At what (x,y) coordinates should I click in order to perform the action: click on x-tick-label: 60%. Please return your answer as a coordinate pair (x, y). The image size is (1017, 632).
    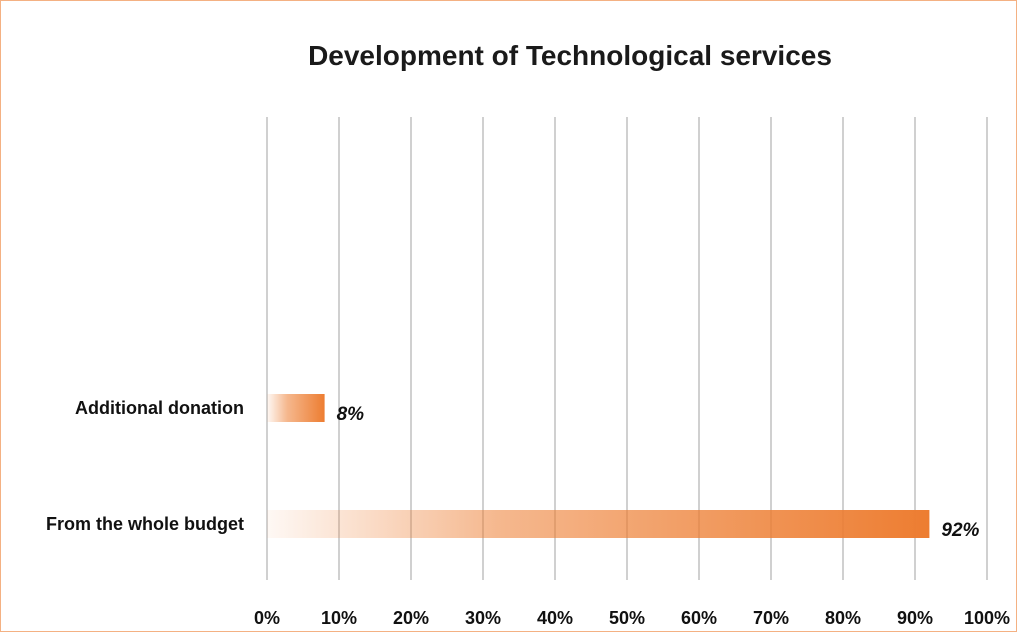
    Looking at the image, I should click on (699, 618).